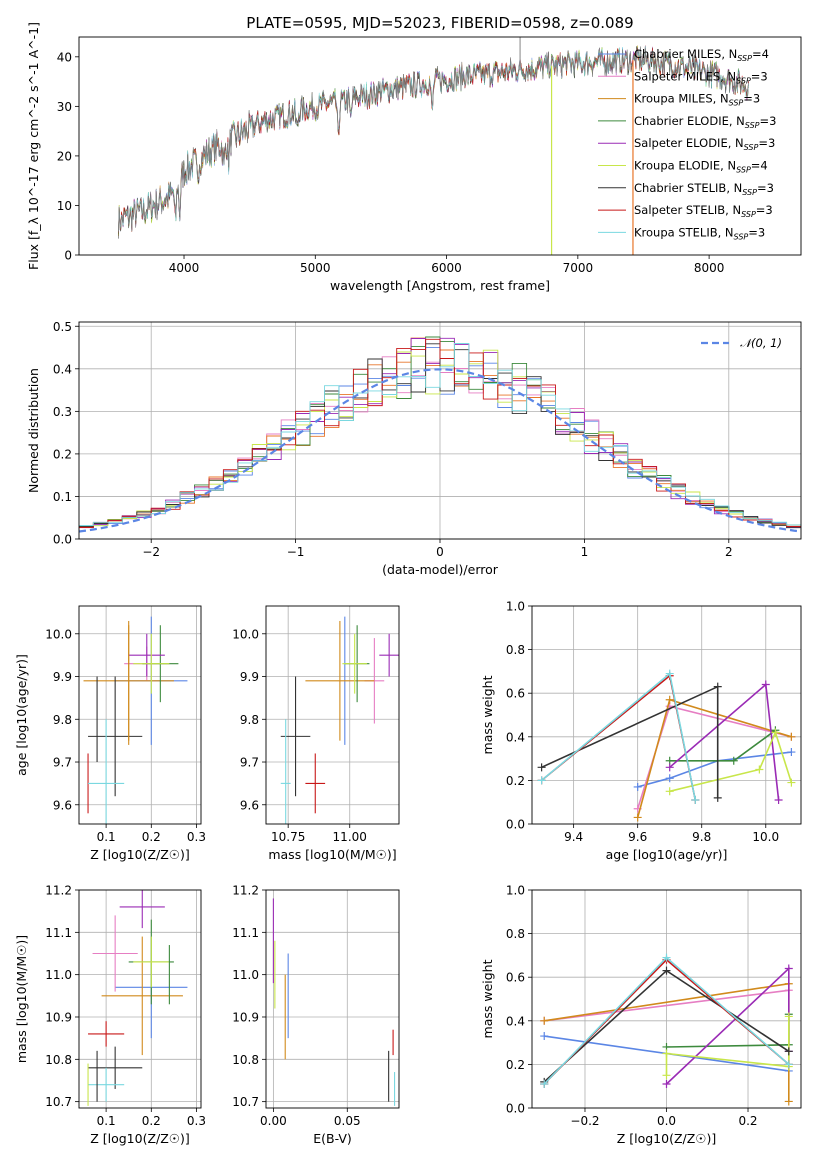 This screenshot has height=1170, width=819. What do you see at coordinates (666, 1121) in the screenshot?
I see `x-tick-label: 0.0` at bounding box center [666, 1121].